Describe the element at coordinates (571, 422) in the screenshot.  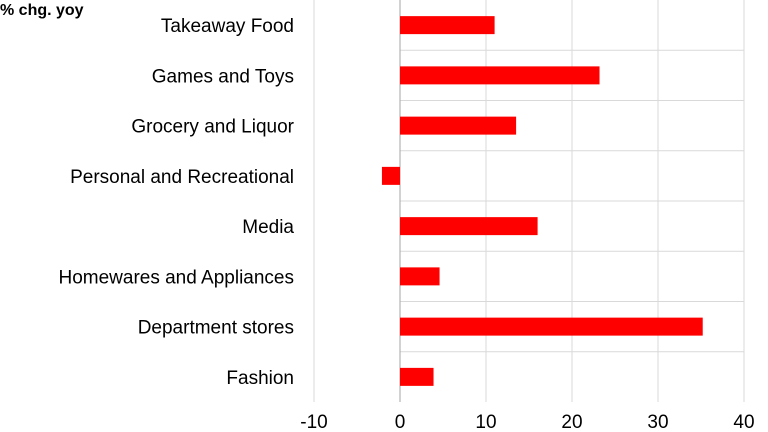
I see `x-tick-label: 20` at that location.